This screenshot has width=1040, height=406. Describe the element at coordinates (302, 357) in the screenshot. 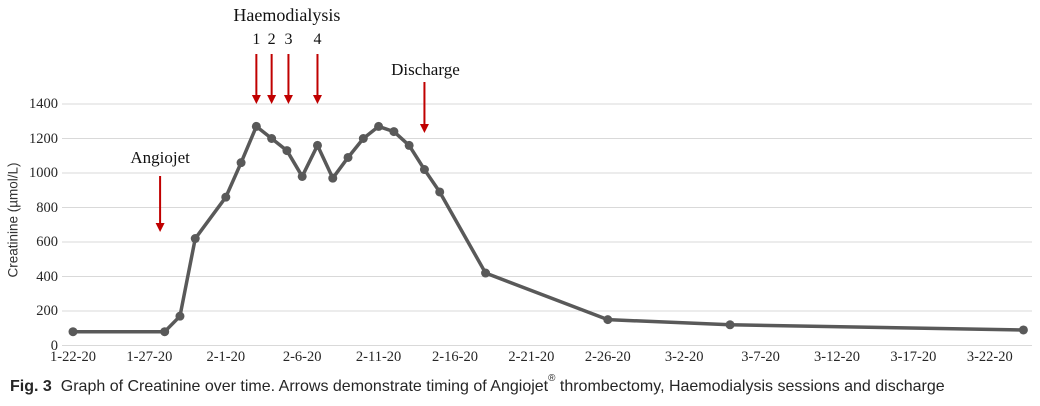

I see `x-tick-2-6-20: 2-6-20` at that location.